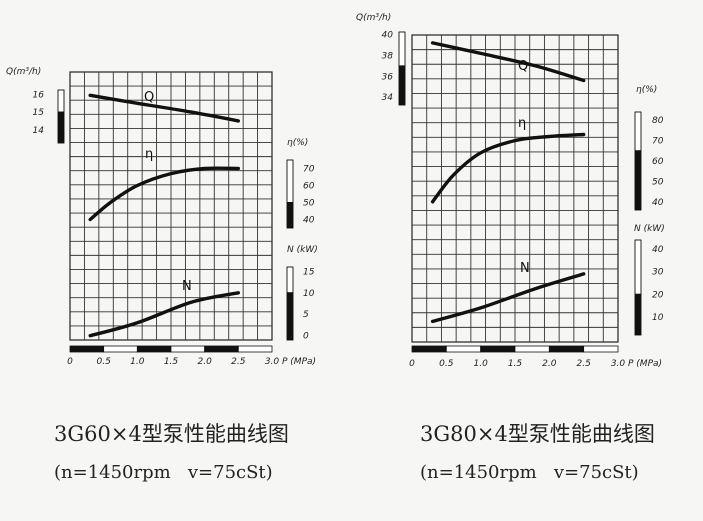 Image resolution: width=703 pixels, height=521 pixels. I want to click on eta-axis: η(%) 70 60 50 40, so click(300, 183).